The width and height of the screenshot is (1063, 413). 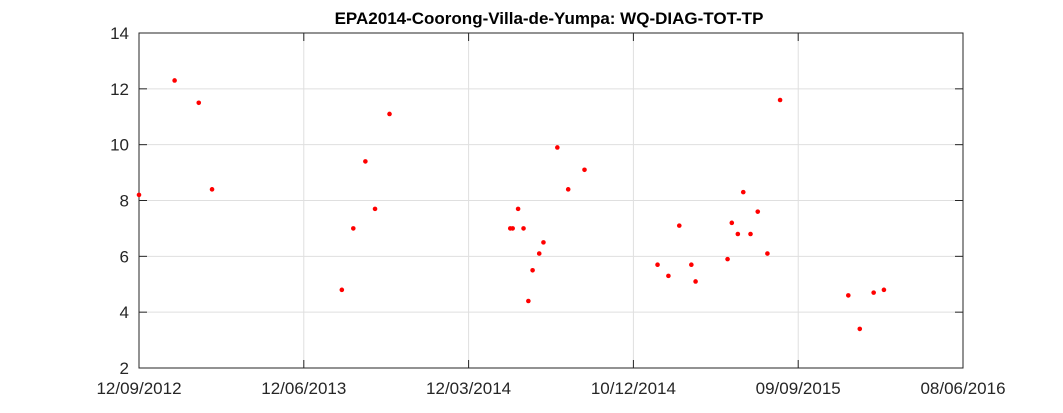 I want to click on y-tick-label: 8, so click(x=124, y=201).